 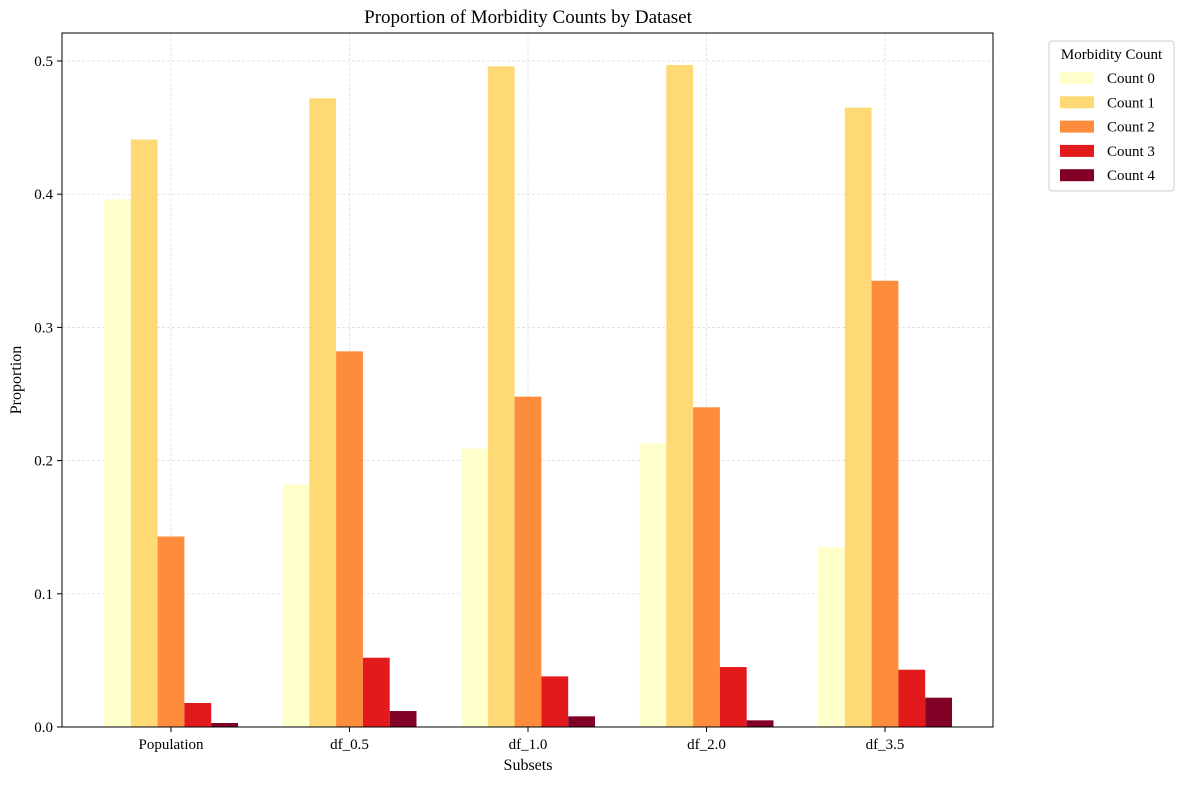 What do you see at coordinates (1131, 103) in the screenshot?
I see `legend-label: Count 1` at bounding box center [1131, 103].